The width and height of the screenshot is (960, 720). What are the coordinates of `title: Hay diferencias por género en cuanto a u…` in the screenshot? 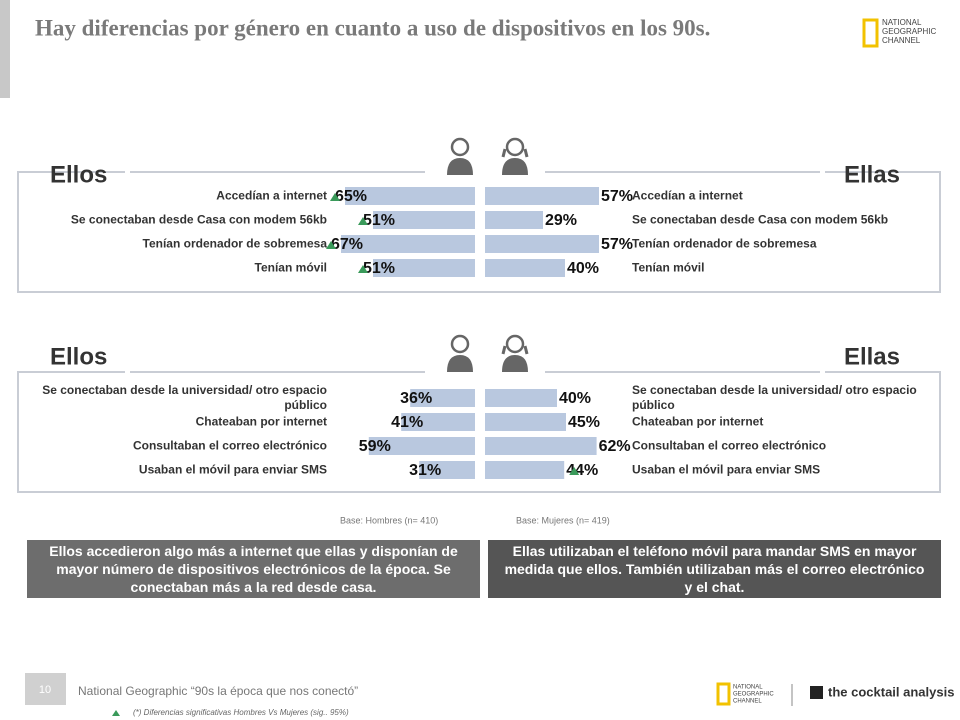 It's located at (372, 27).